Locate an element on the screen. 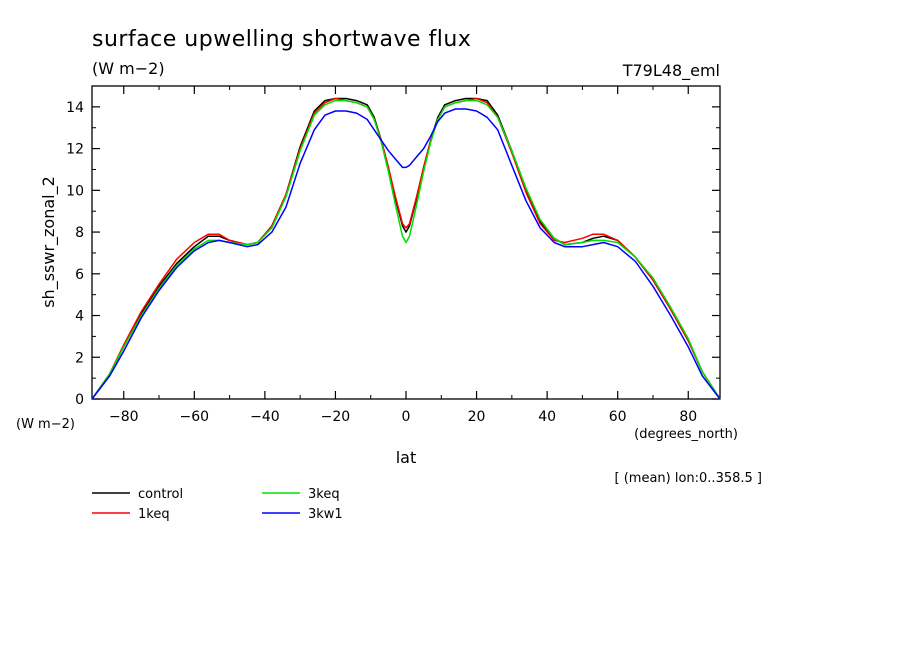 The width and height of the screenshot is (904, 654). chart-title: surface upwelling shortwave flux is located at coordinates (281, 39).